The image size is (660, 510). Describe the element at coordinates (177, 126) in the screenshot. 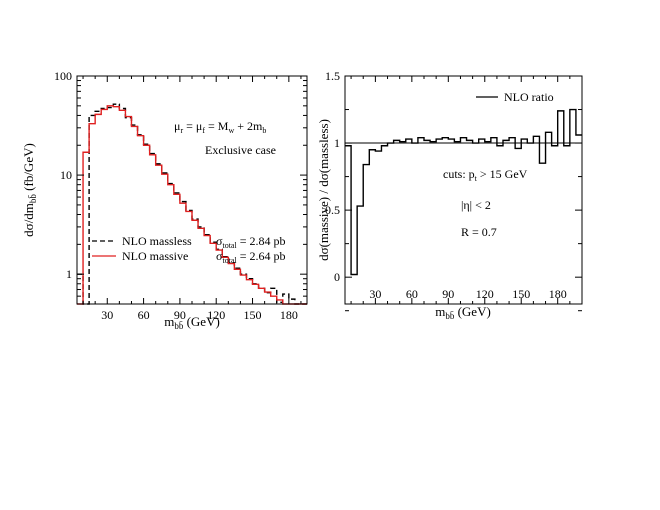

I see `scale-mu-r: μ` at that location.